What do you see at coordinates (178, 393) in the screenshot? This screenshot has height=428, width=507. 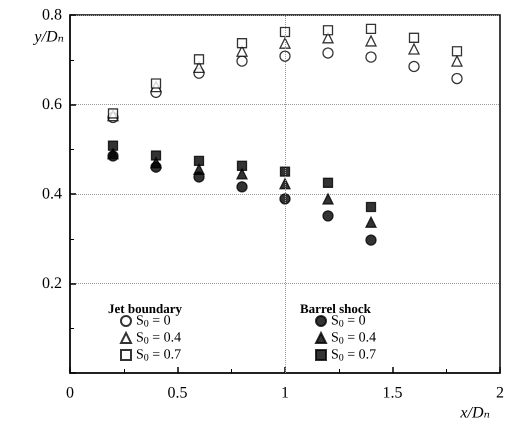 I see `x-tick-label: 0.5` at bounding box center [178, 393].